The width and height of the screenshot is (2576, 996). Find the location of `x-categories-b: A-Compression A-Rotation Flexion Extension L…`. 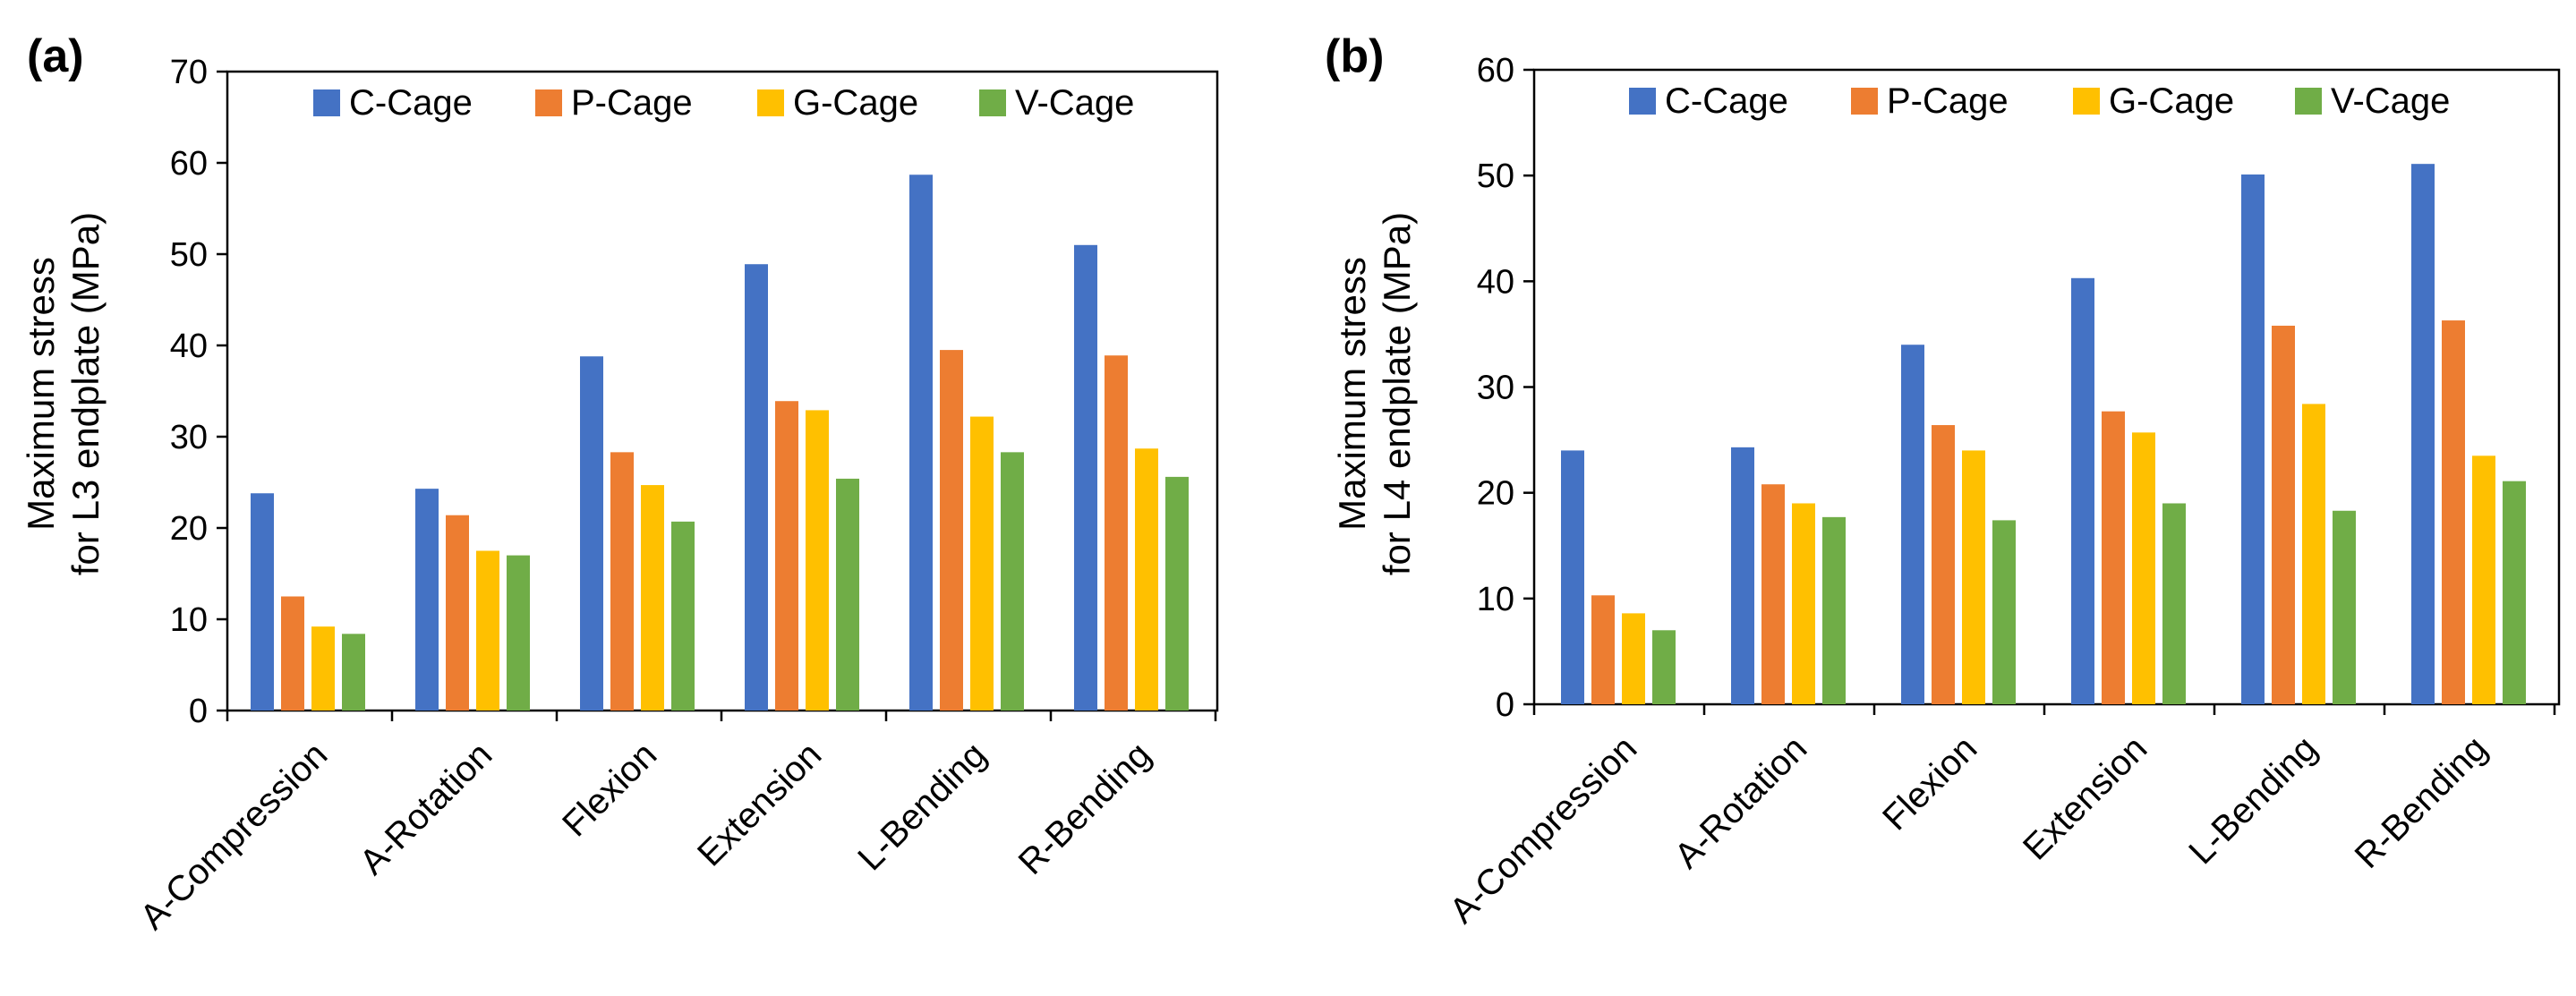

x-categories-b: A-Compression A-Rotation Flexion Extension L… is located at coordinates (1999, 817).